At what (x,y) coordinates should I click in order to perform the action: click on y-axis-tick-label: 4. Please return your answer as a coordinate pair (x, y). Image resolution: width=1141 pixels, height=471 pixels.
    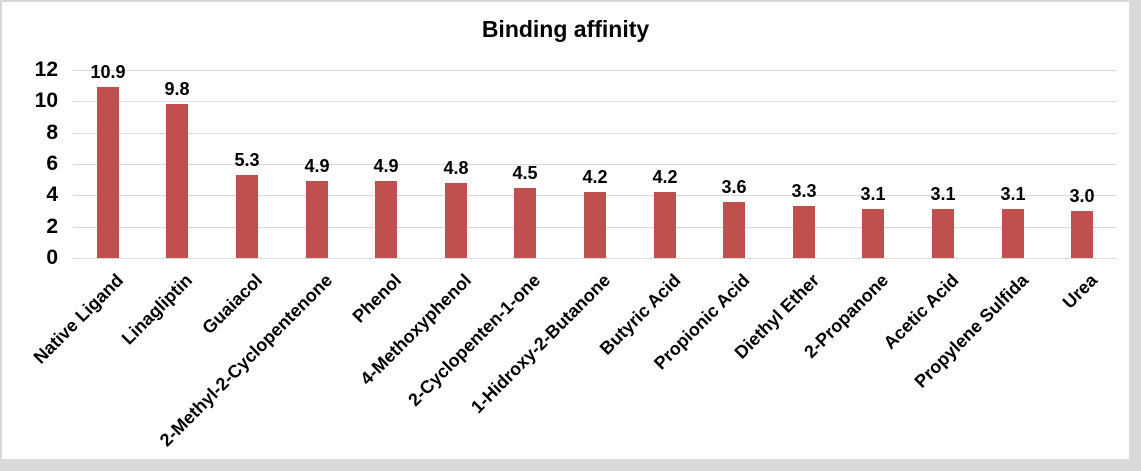
    Looking at the image, I should click on (52, 194).